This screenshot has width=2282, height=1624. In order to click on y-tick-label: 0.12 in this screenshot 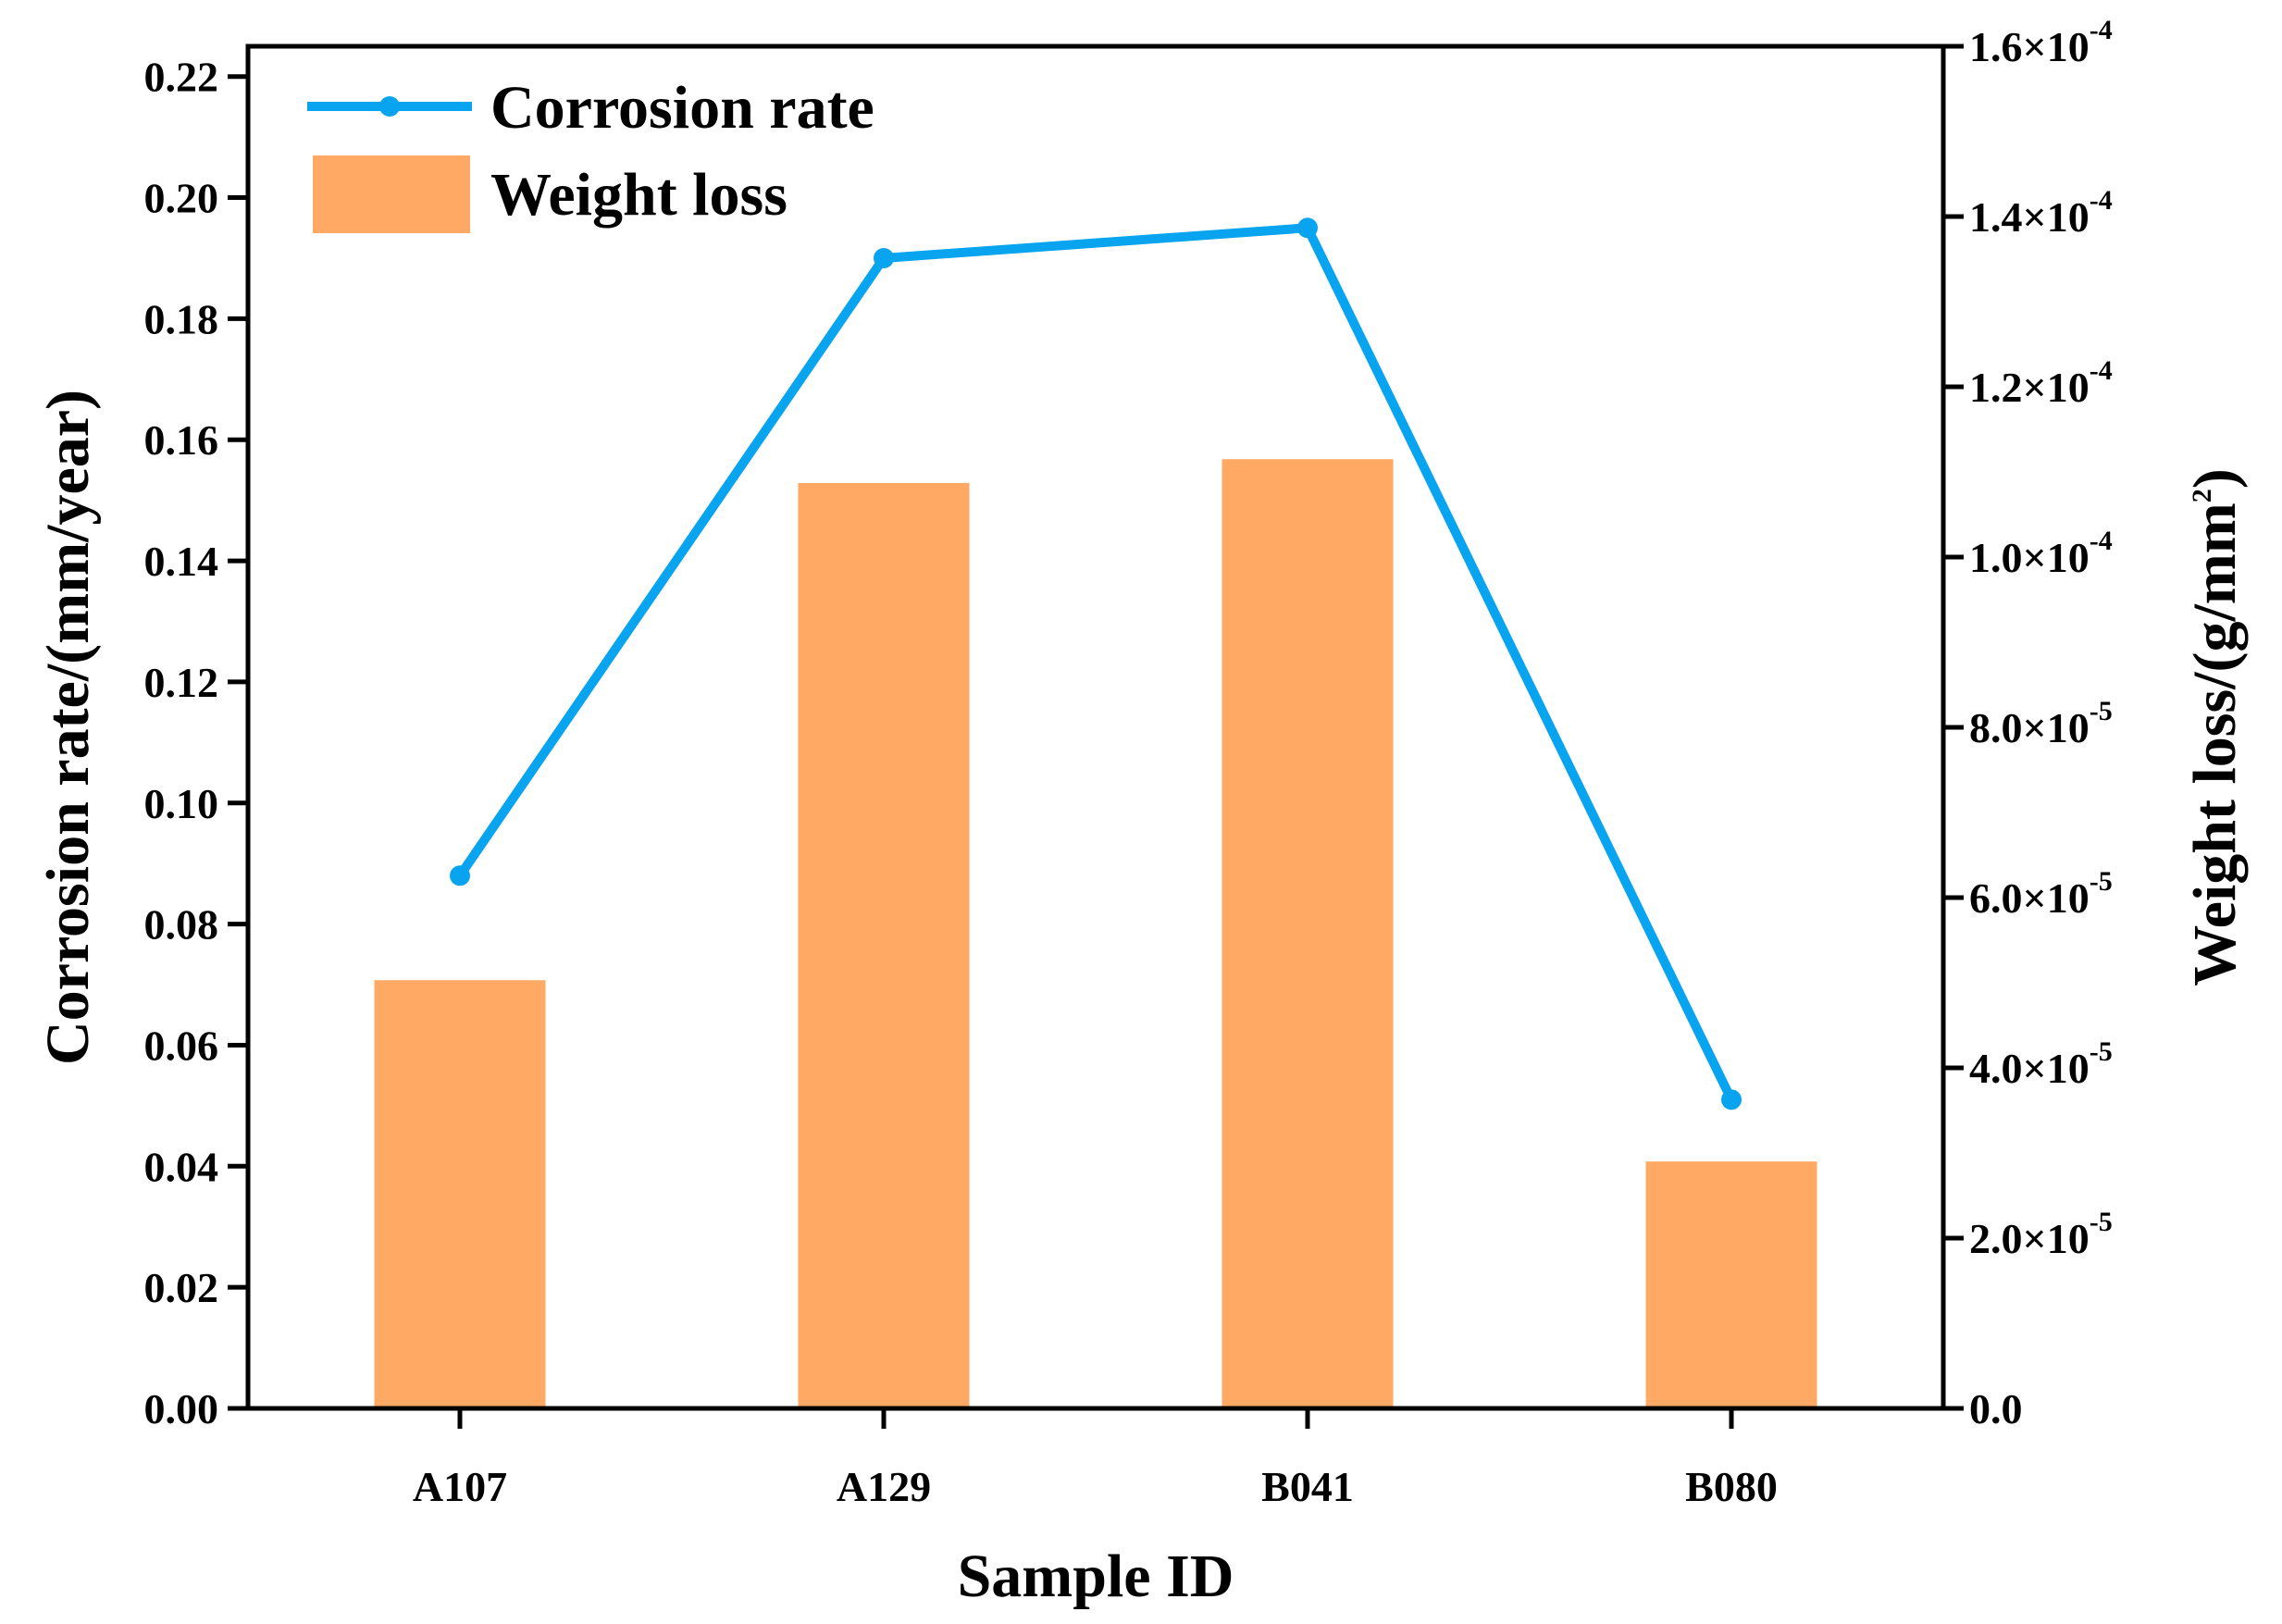, I will do `click(181, 682)`.